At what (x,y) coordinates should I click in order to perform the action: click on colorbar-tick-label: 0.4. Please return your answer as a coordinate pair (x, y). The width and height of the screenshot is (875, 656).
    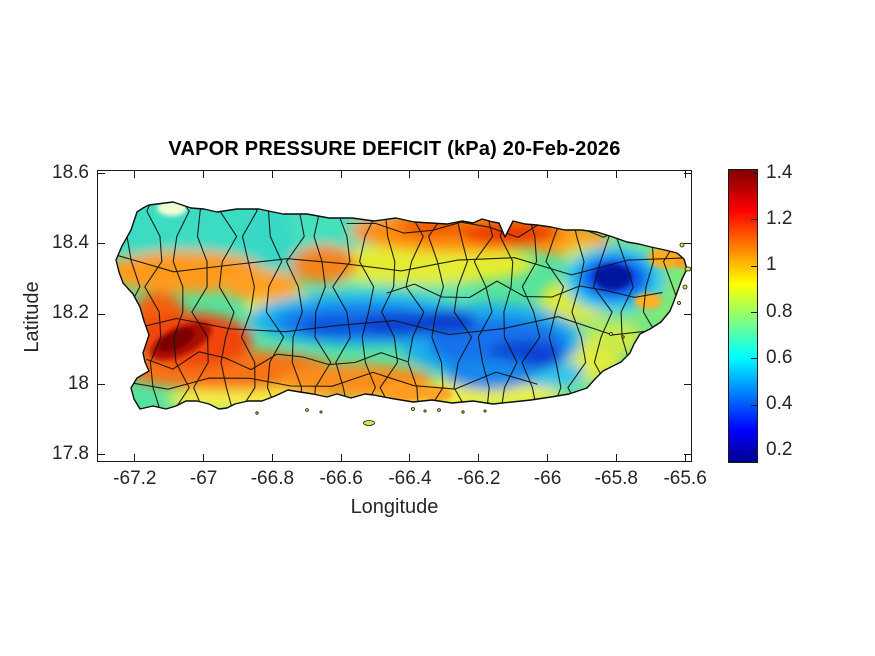
    Looking at the image, I should click on (779, 404).